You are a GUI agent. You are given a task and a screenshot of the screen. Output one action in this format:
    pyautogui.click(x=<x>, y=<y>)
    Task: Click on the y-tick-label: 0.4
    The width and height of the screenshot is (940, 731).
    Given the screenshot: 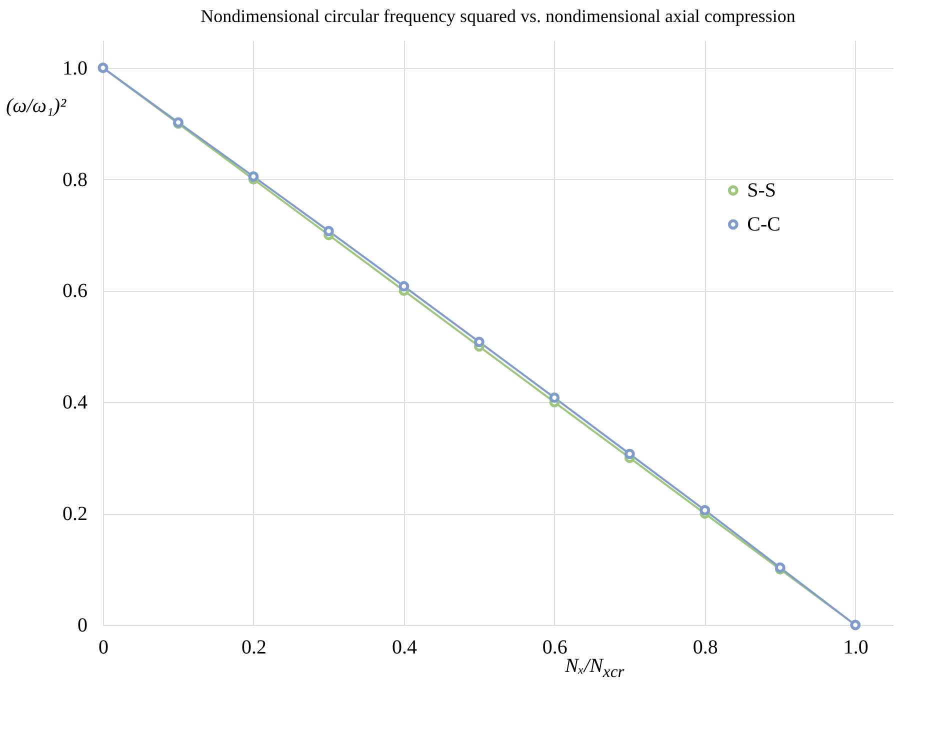 What is the action you would take?
    pyautogui.click(x=75, y=403)
    